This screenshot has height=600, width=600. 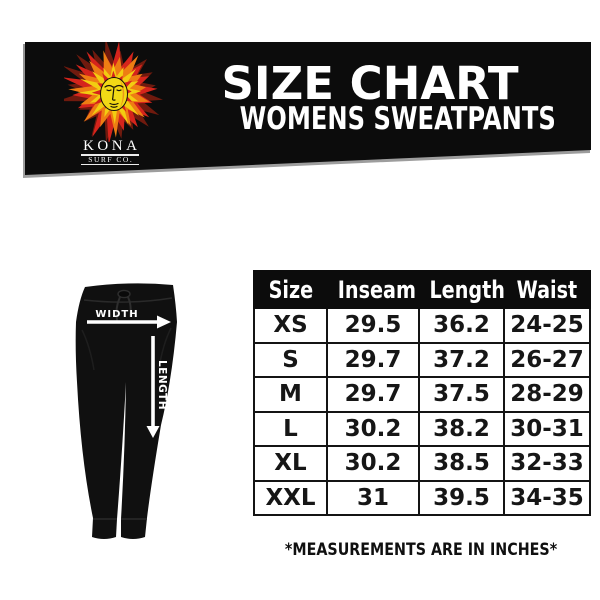 I want to click on cell-length: 38.2, so click(x=461, y=428).